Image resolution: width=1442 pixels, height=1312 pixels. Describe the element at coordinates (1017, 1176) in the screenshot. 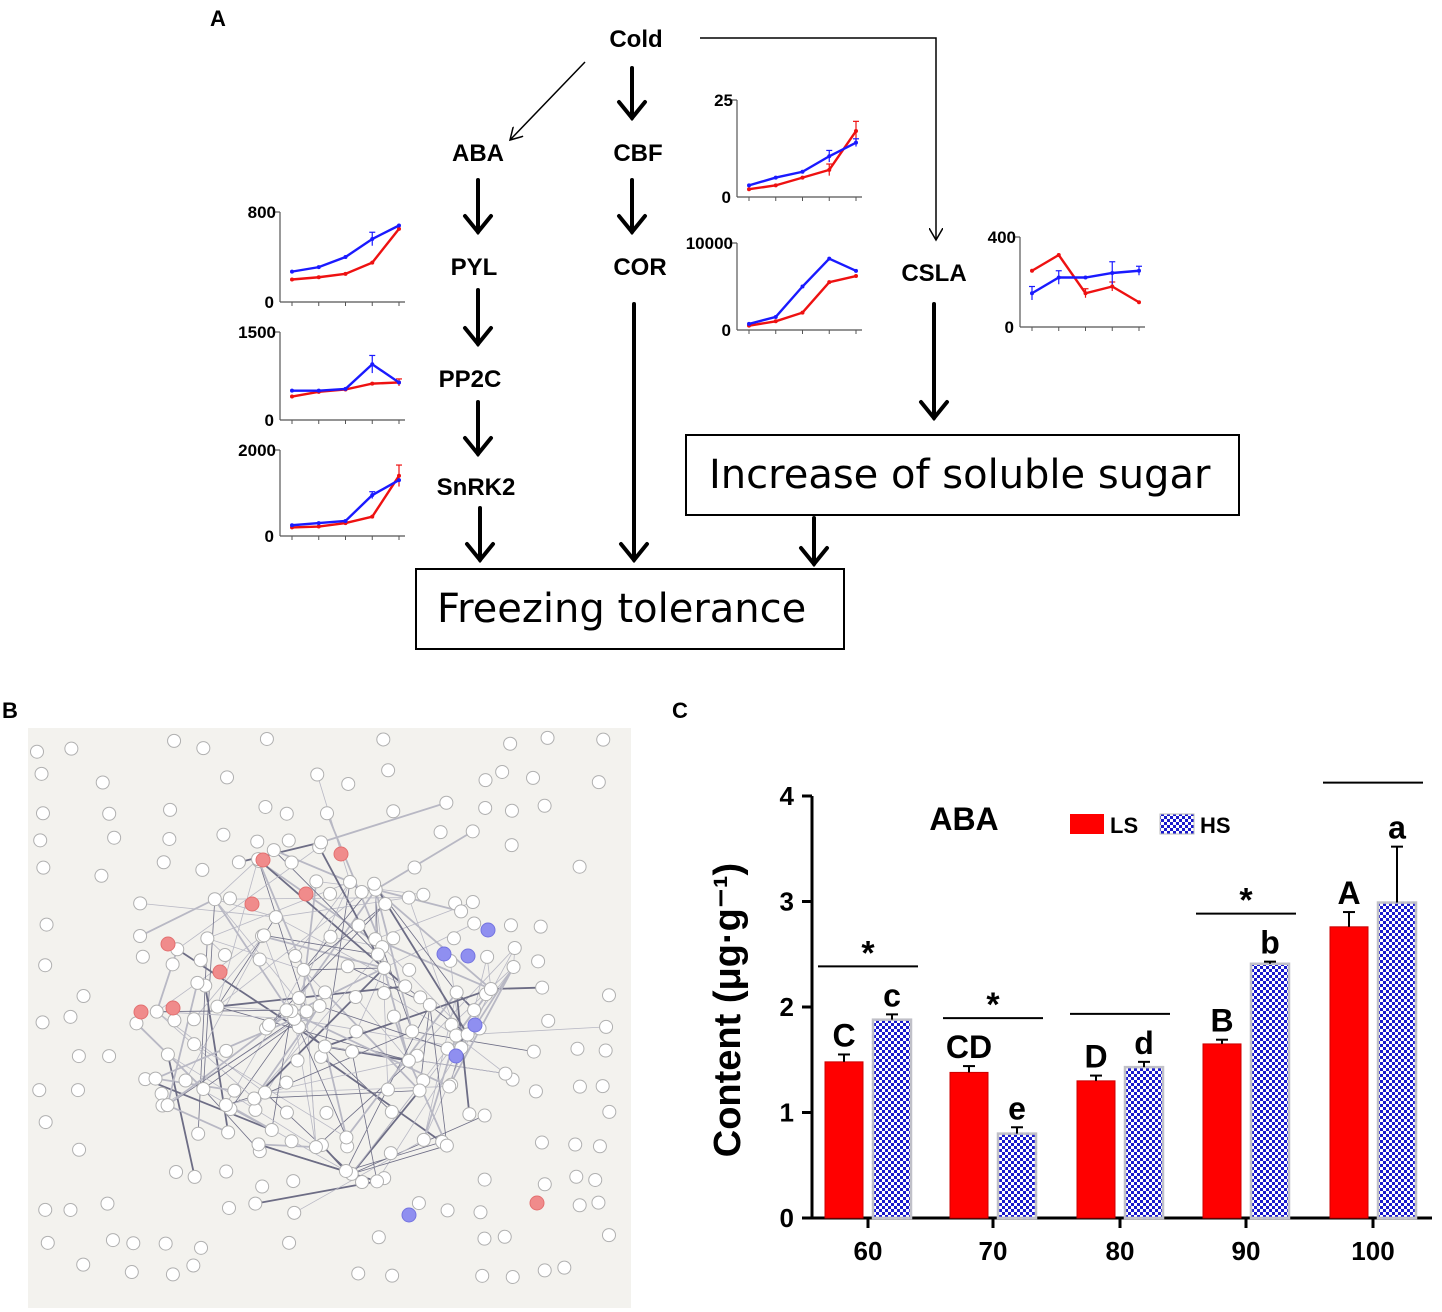

I see `bar-hs` at that location.